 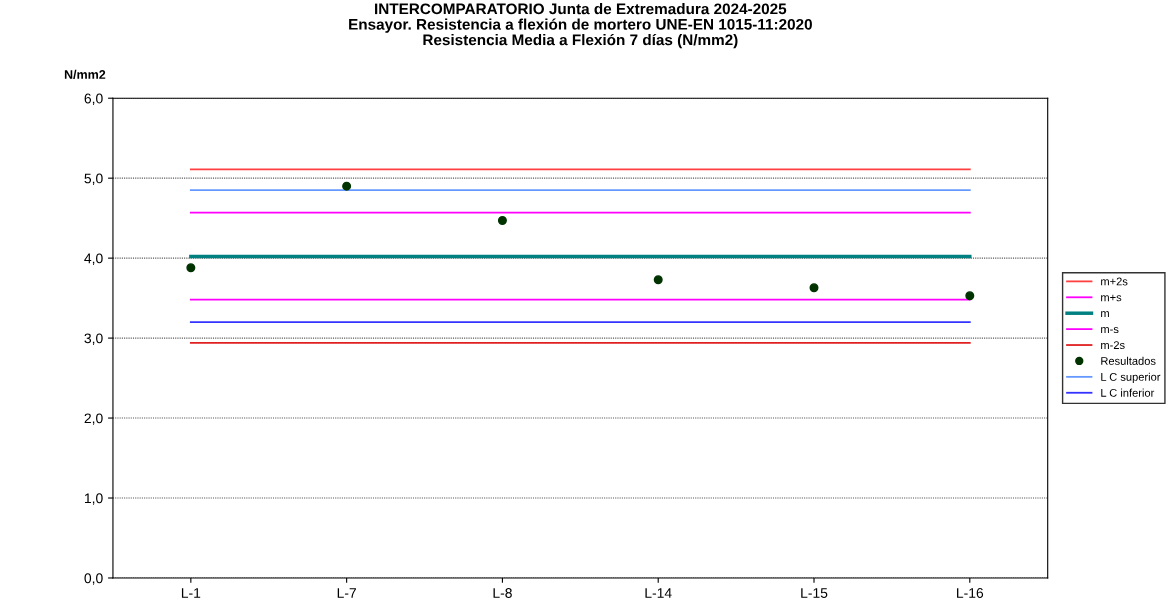 I want to click on legend-label: m, so click(x=1105, y=314).